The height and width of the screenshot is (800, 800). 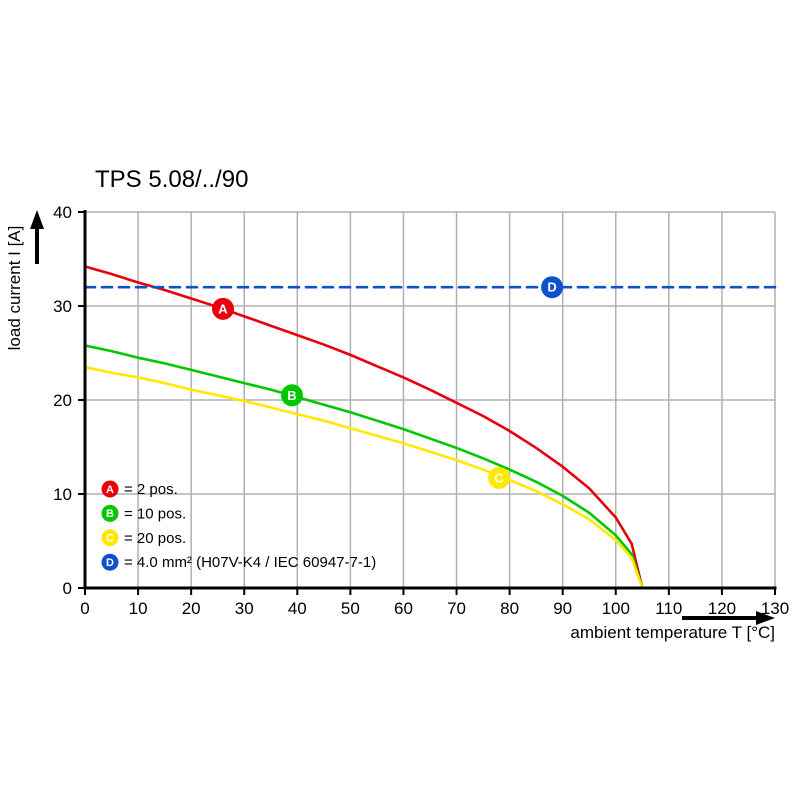 I want to click on legend-label-c: = 20 pos., so click(x=155, y=538).